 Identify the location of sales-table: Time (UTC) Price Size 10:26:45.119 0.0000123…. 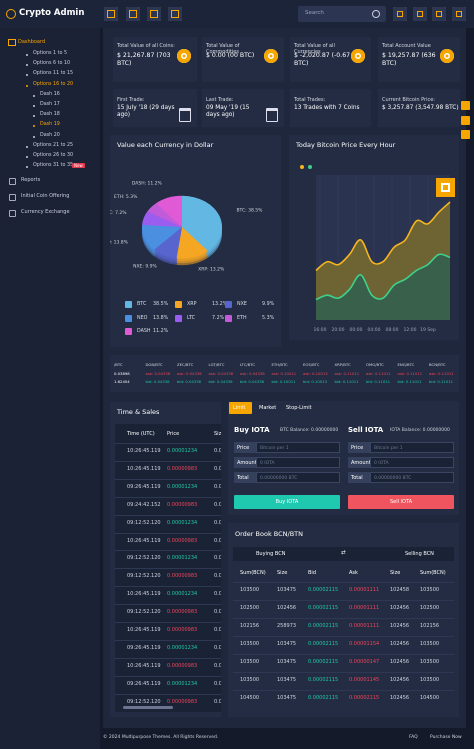
(168, 568).